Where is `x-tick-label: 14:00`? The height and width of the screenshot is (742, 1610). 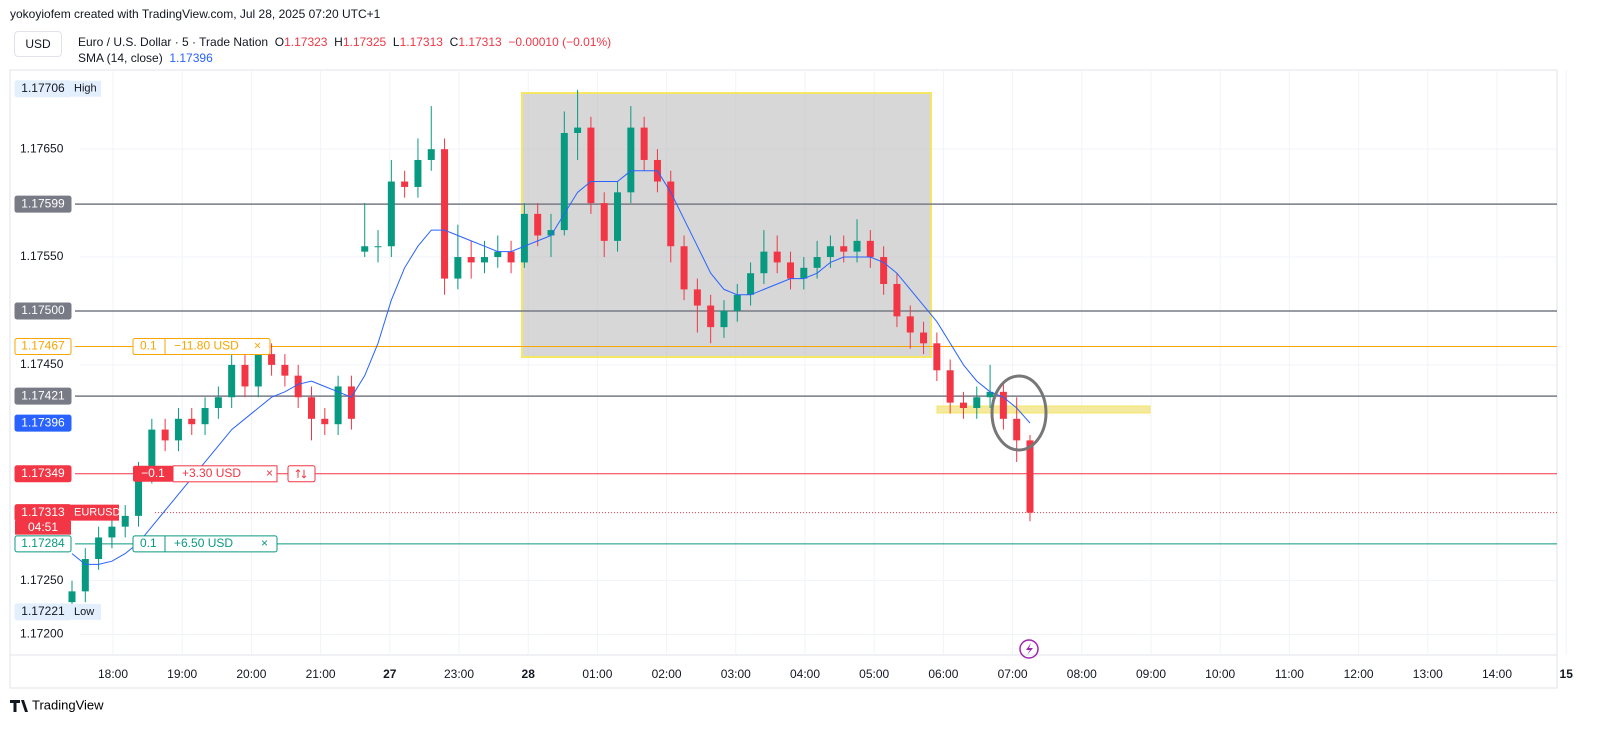
x-tick-label: 14:00 is located at coordinates (1497, 674).